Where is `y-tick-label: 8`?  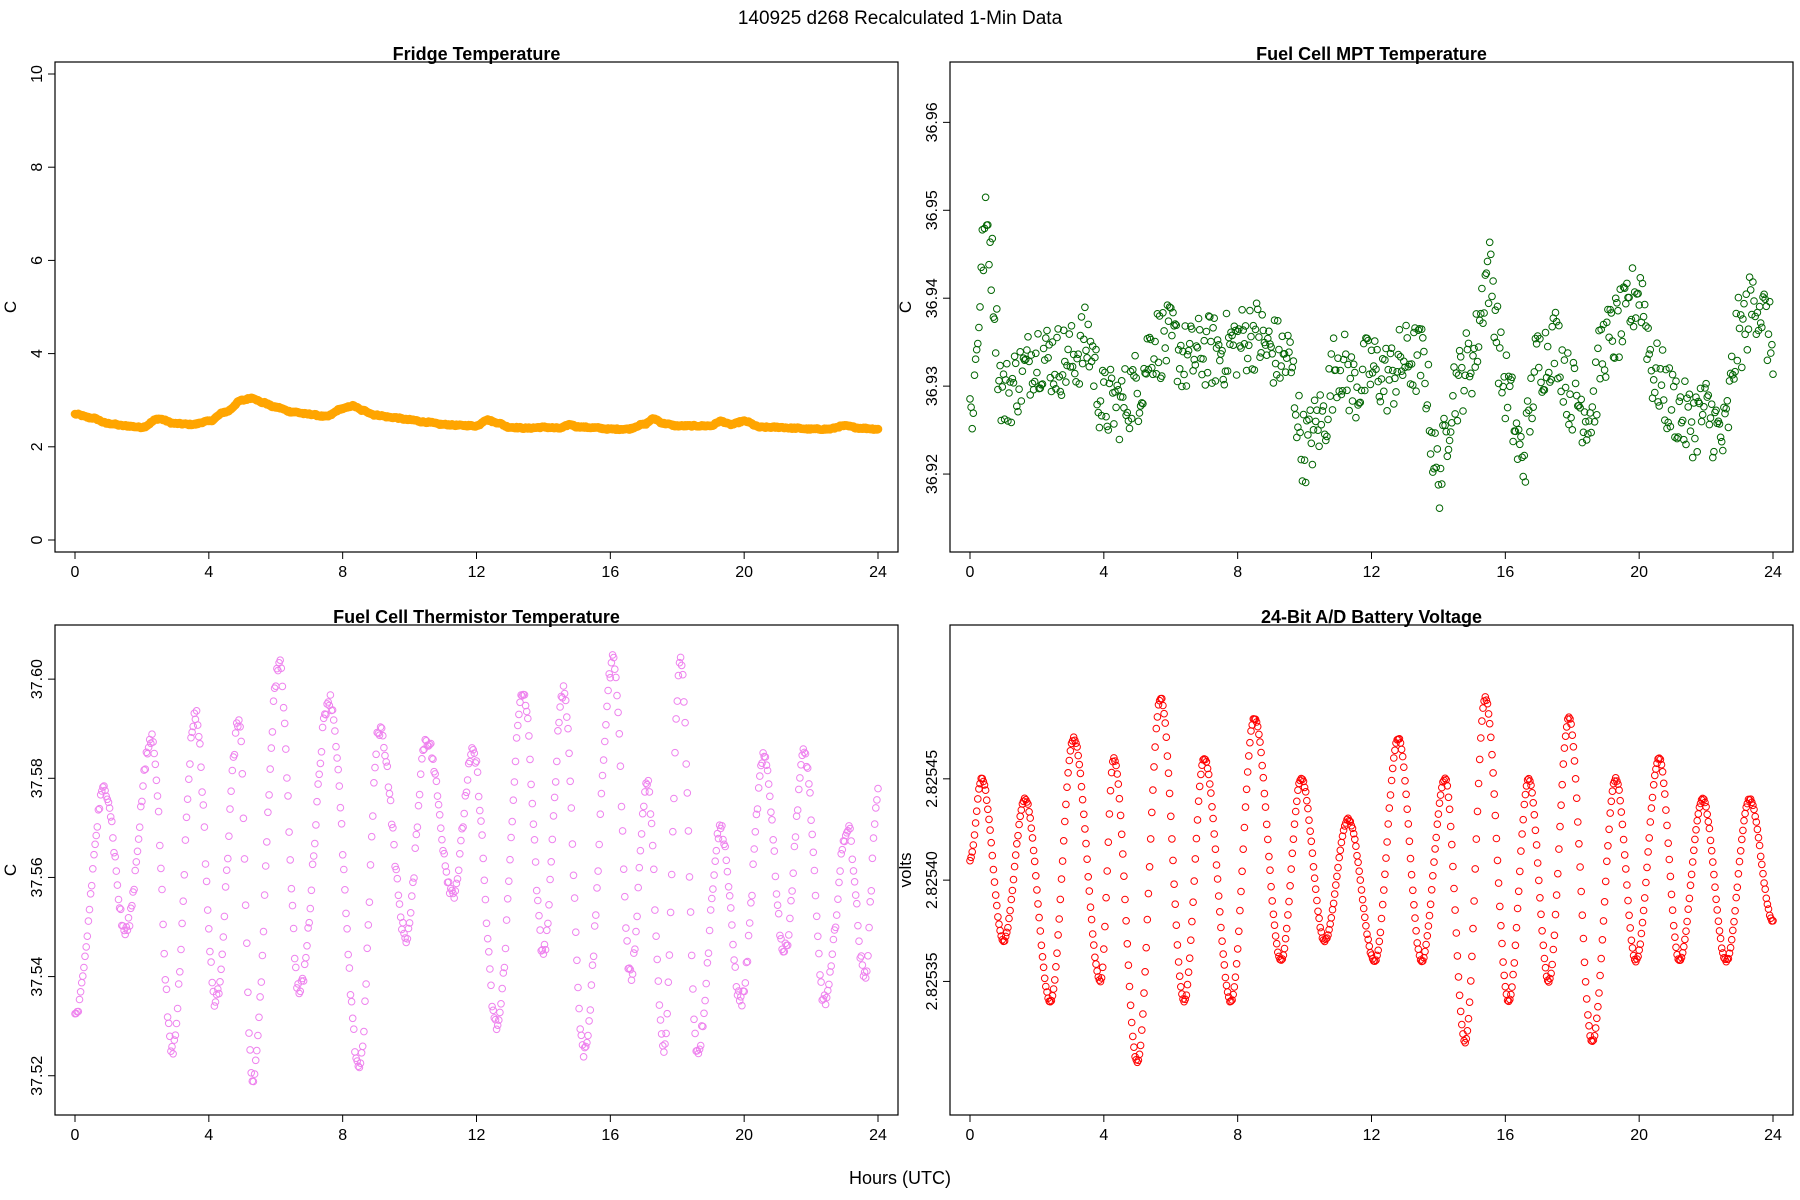
y-tick-label: 8 is located at coordinates (37, 167).